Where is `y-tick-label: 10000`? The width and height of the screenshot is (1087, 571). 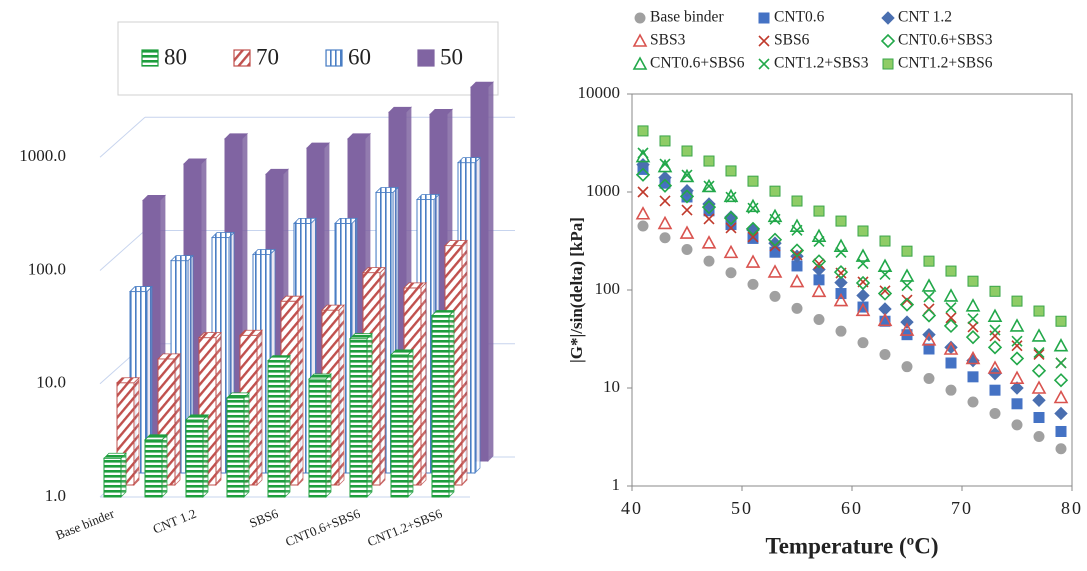
y-tick-label: 10000 is located at coordinates (599, 92).